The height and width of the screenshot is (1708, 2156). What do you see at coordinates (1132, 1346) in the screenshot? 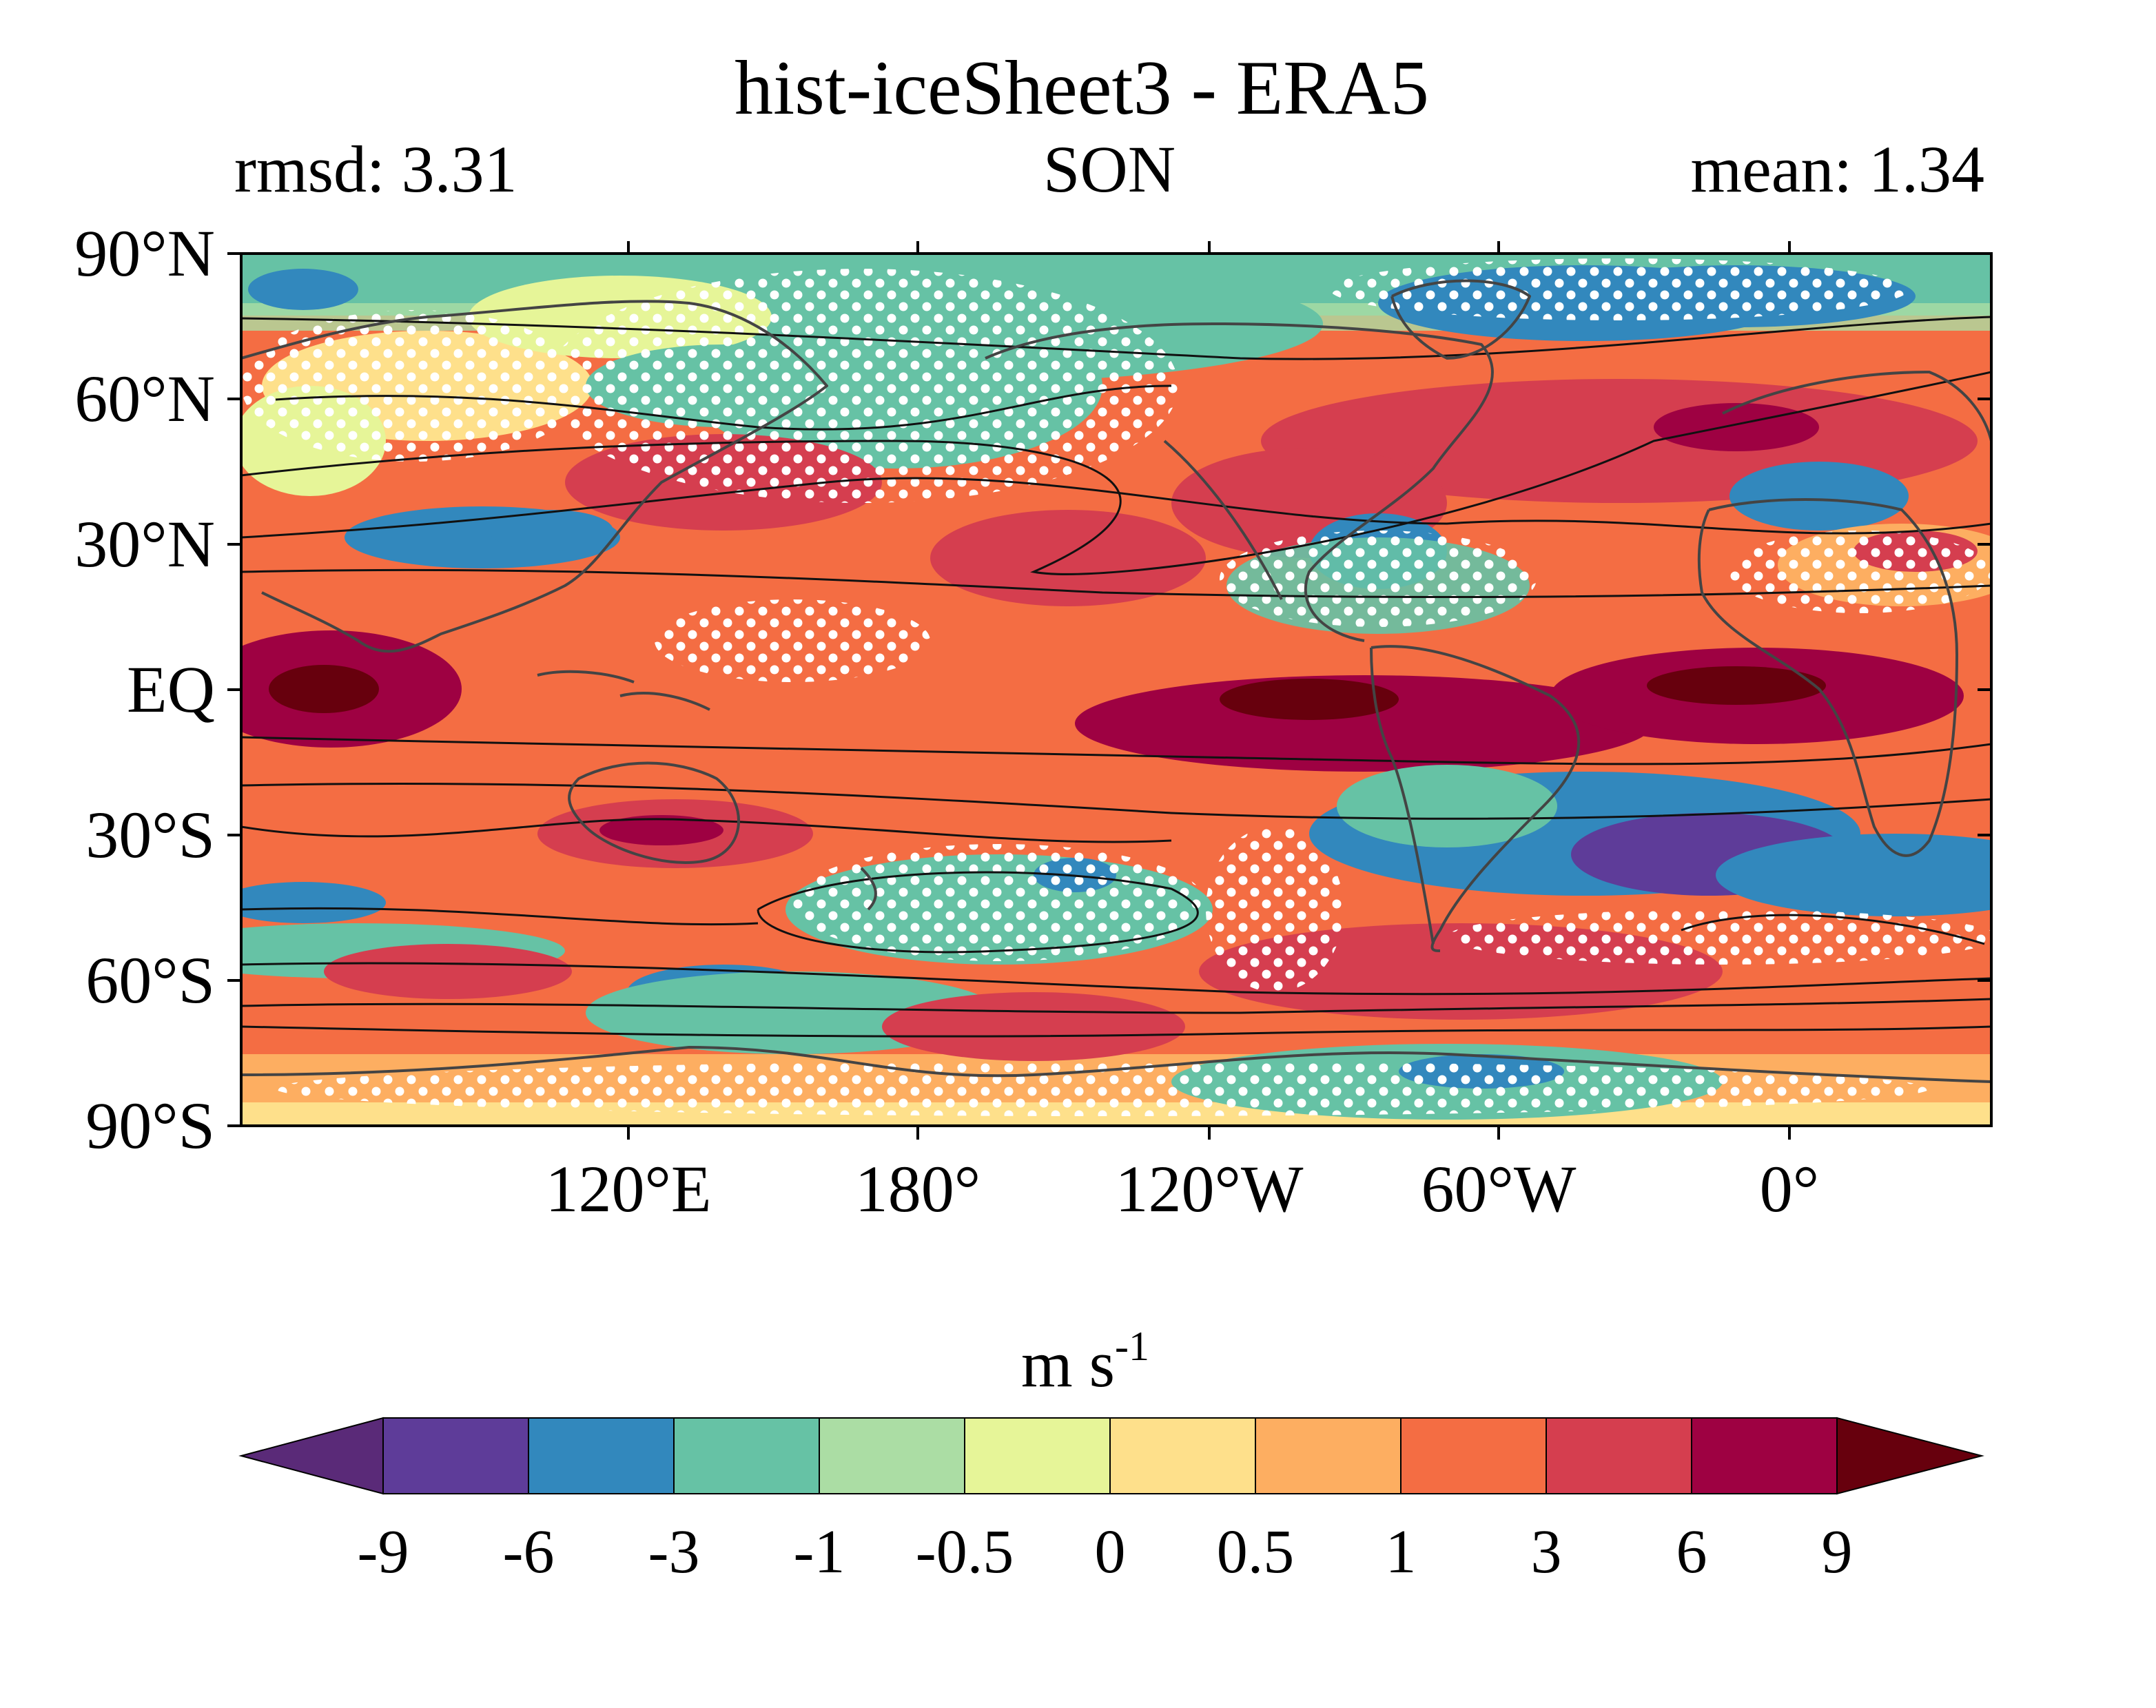
I see `unit-exponent: -1` at bounding box center [1132, 1346].